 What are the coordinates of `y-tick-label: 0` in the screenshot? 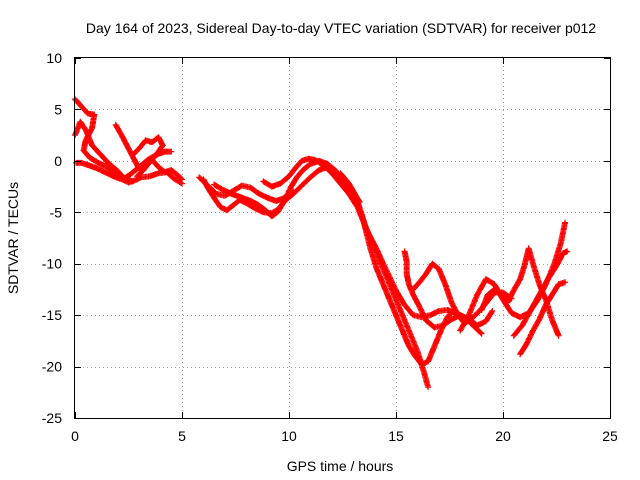 It's located at (58, 161).